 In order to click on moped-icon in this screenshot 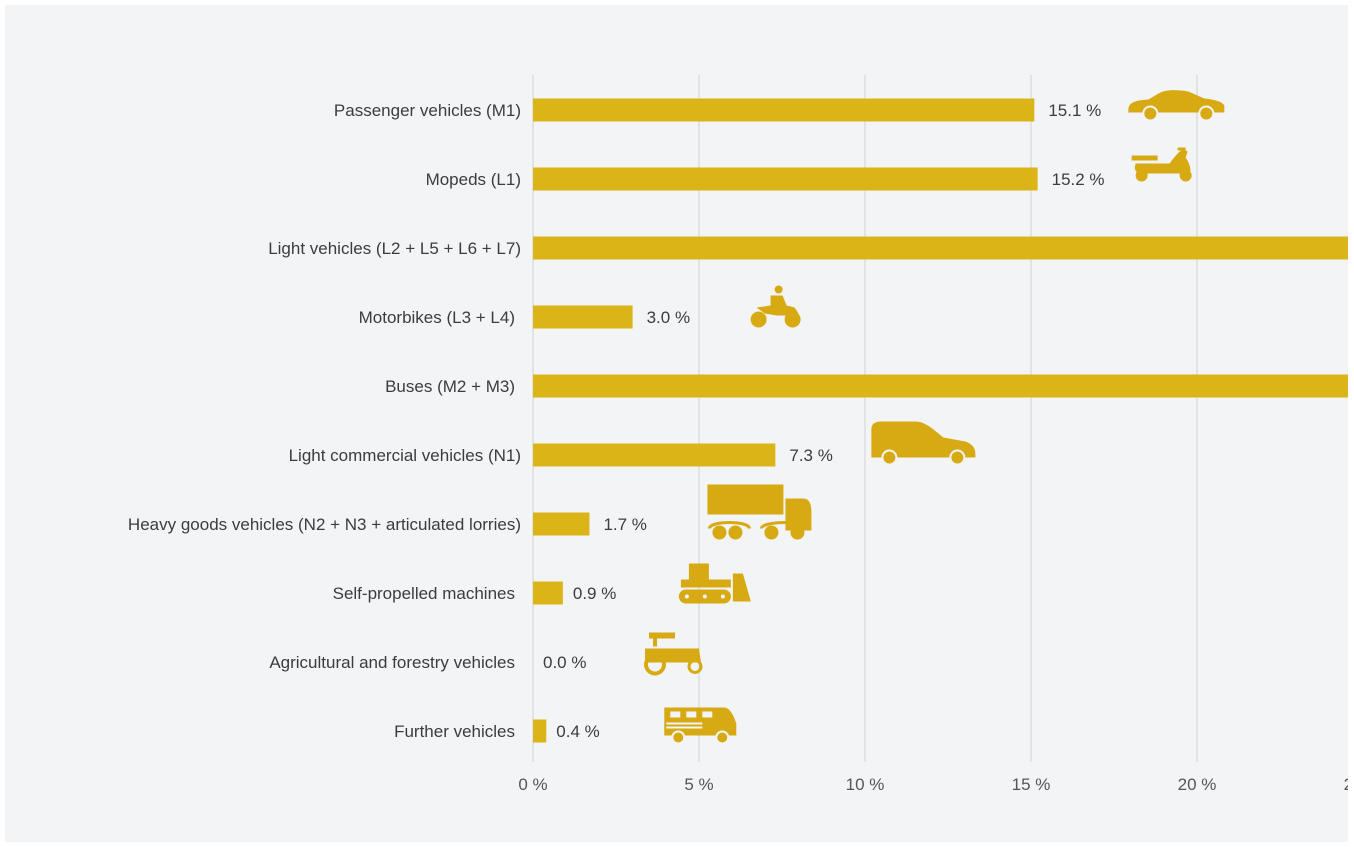, I will do `click(1161, 164)`.